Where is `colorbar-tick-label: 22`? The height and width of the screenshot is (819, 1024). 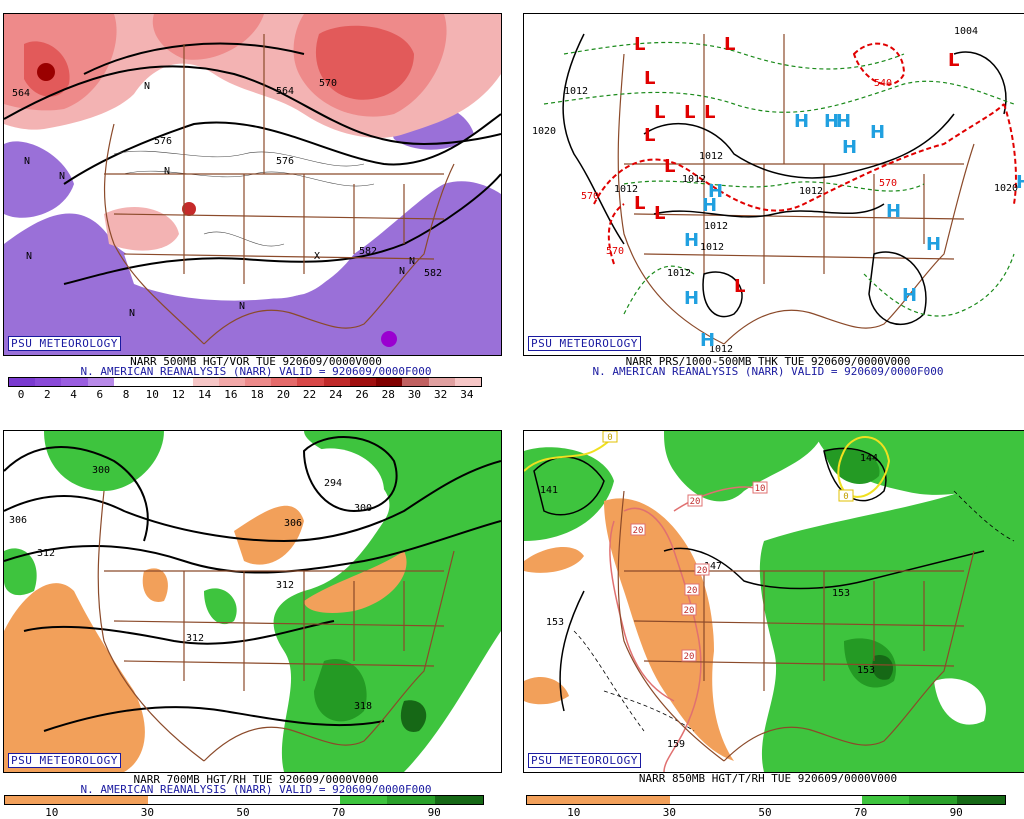 colorbar-tick-label: 22 is located at coordinates (309, 394).